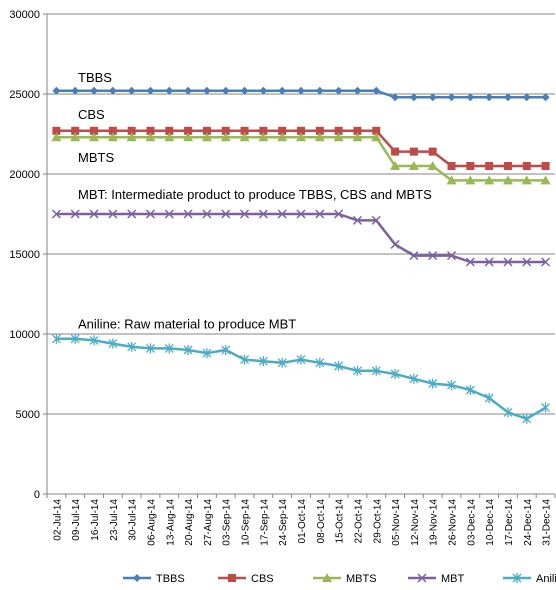 This screenshot has height=590, width=556. What do you see at coordinates (529, 579) in the screenshot?
I see `legend-item-aniline: Aniline` at bounding box center [529, 579].